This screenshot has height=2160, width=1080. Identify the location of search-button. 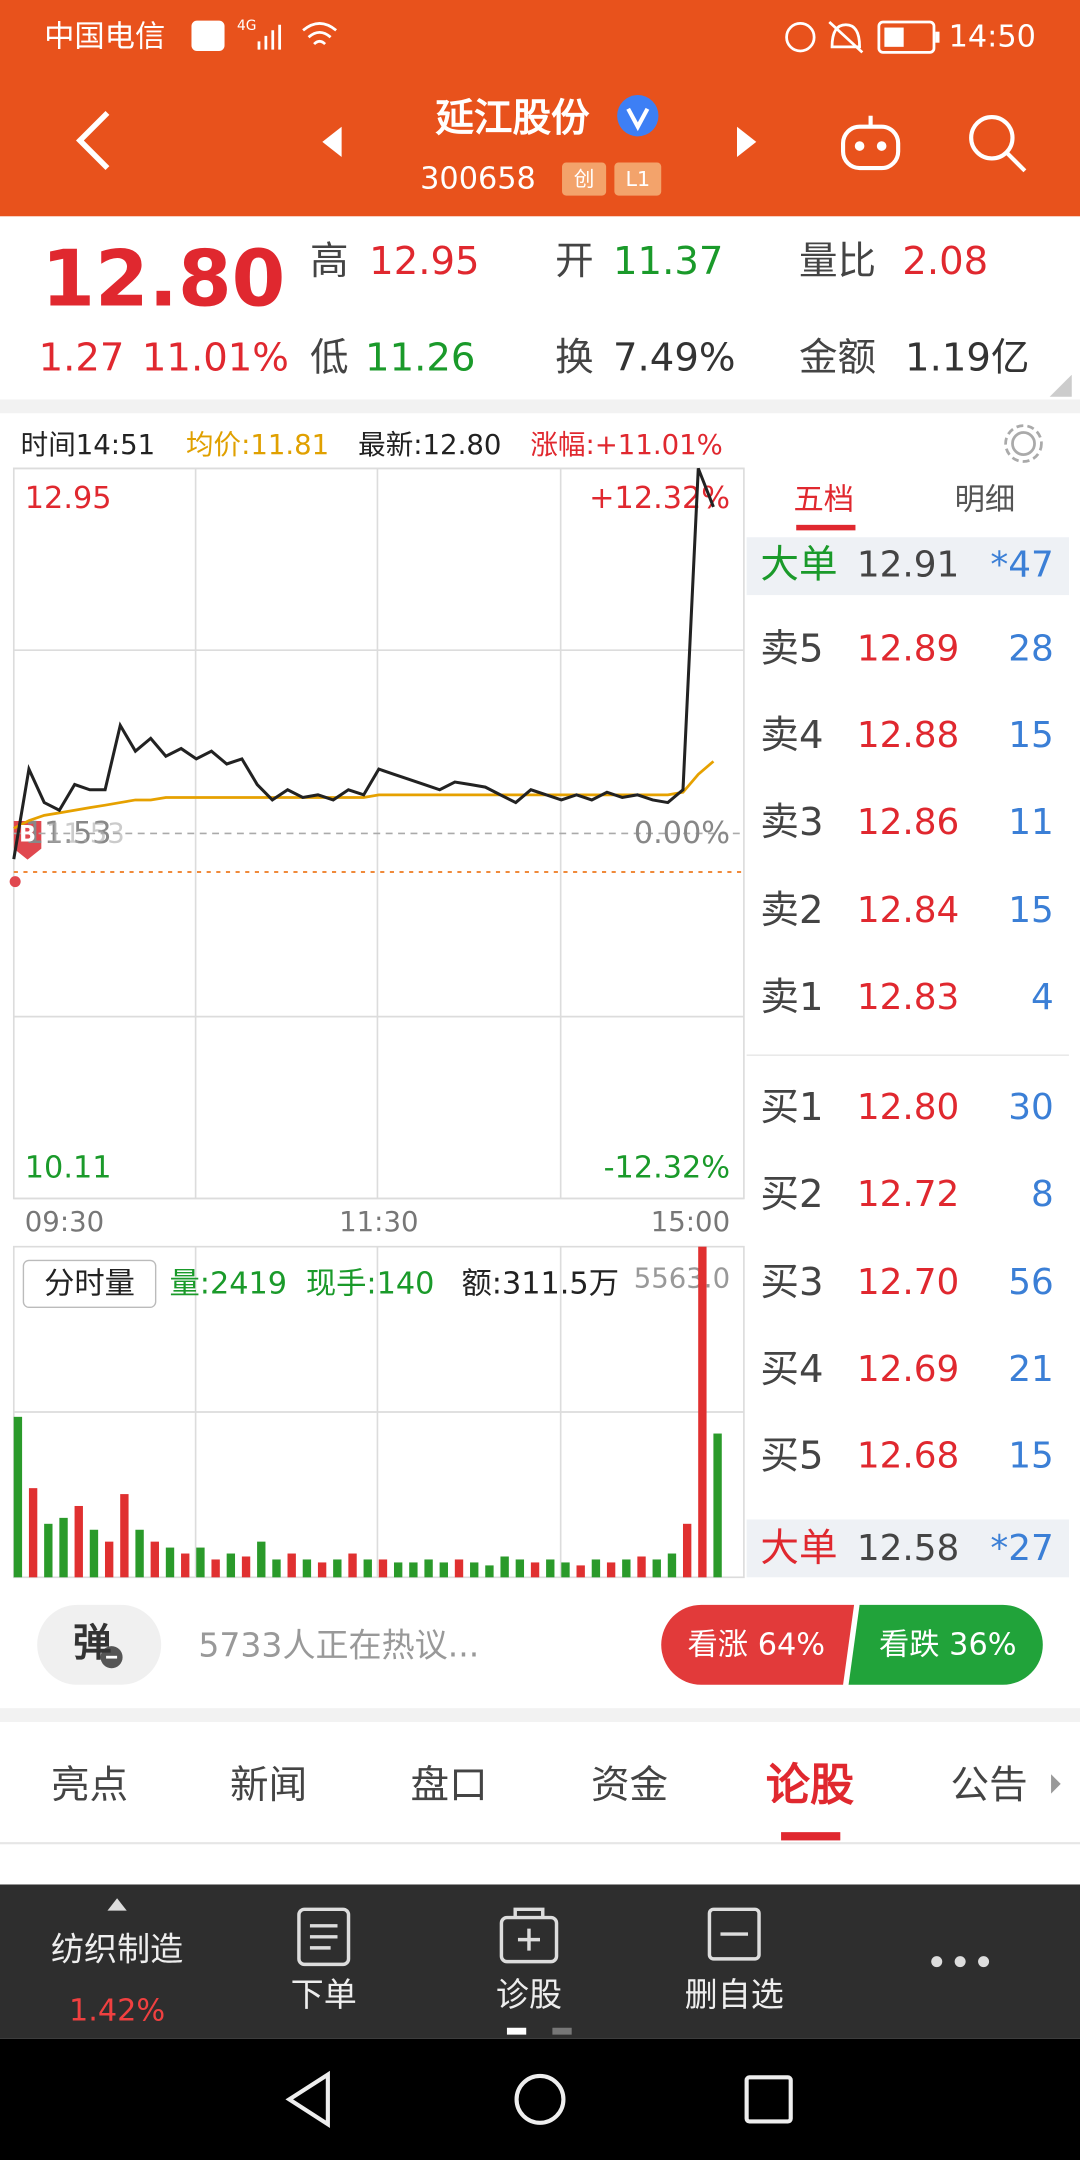
(998, 144).